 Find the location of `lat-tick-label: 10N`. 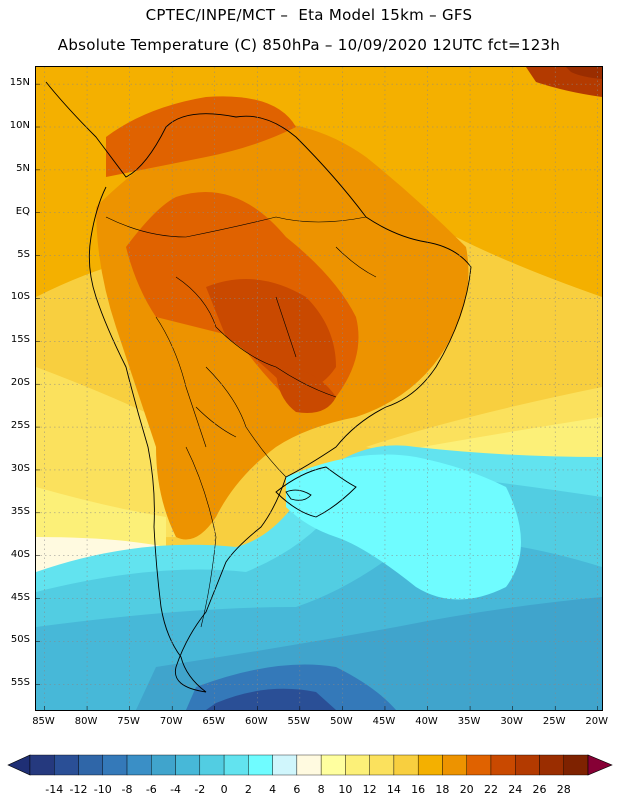

lat-tick-label: 10N is located at coordinates (19, 125).